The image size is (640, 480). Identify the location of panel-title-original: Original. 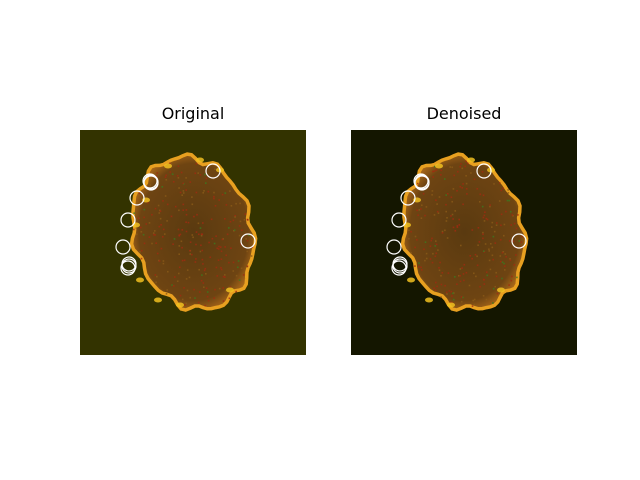
(193, 113).